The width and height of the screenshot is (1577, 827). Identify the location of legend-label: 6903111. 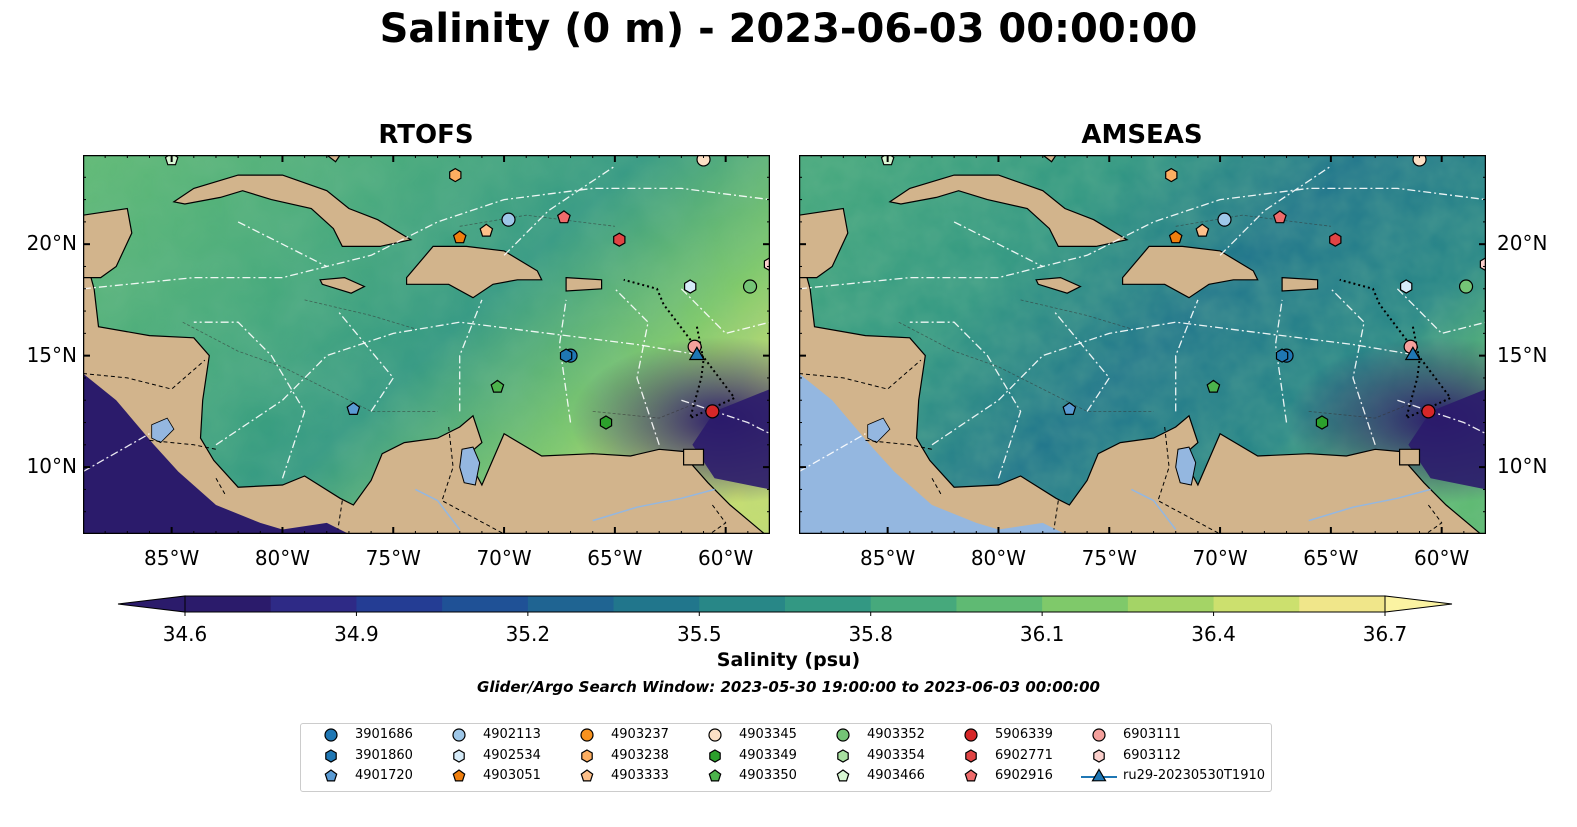
(1152, 734).